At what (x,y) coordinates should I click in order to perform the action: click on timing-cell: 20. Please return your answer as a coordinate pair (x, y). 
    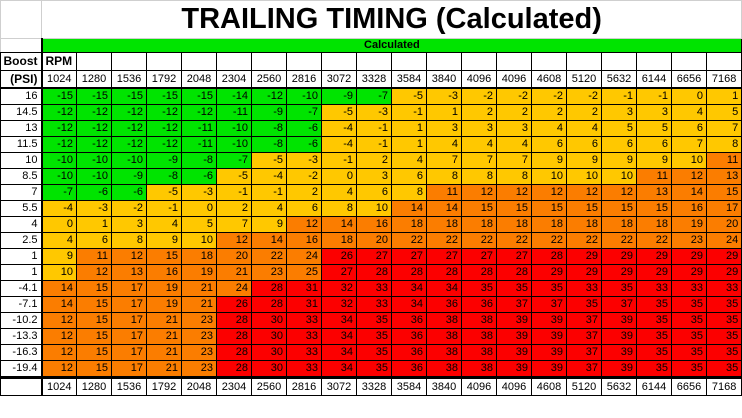
    Looking at the image, I should click on (723, 224).